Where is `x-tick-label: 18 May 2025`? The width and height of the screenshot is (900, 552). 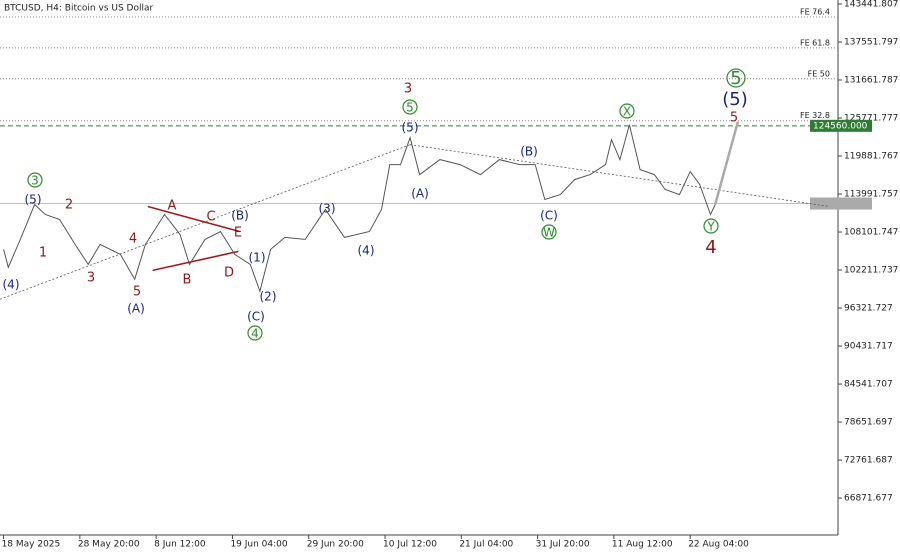 x-tick-label: 18 May 2025 is located at coordinates (31, 545).